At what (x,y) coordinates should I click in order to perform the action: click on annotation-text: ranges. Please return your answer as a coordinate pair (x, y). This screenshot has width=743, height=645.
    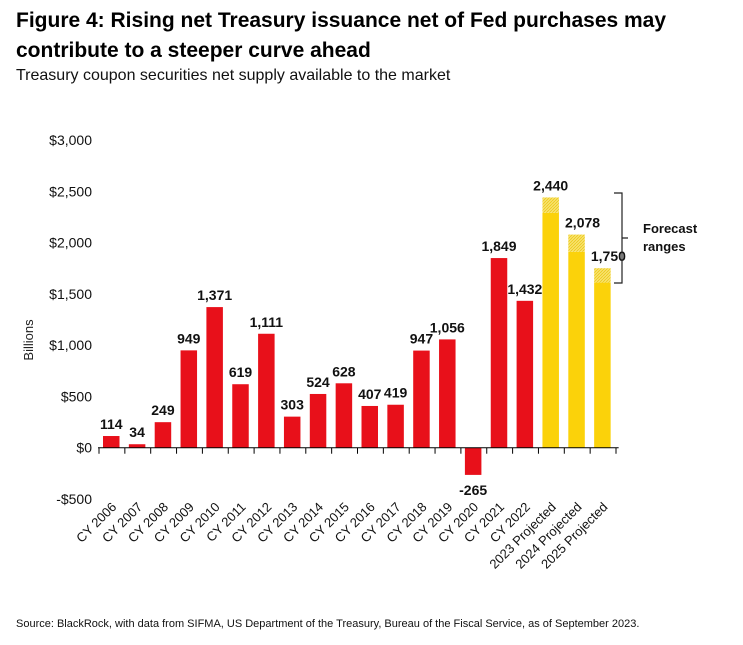
    Looking at the image, I should click on (664, 246).